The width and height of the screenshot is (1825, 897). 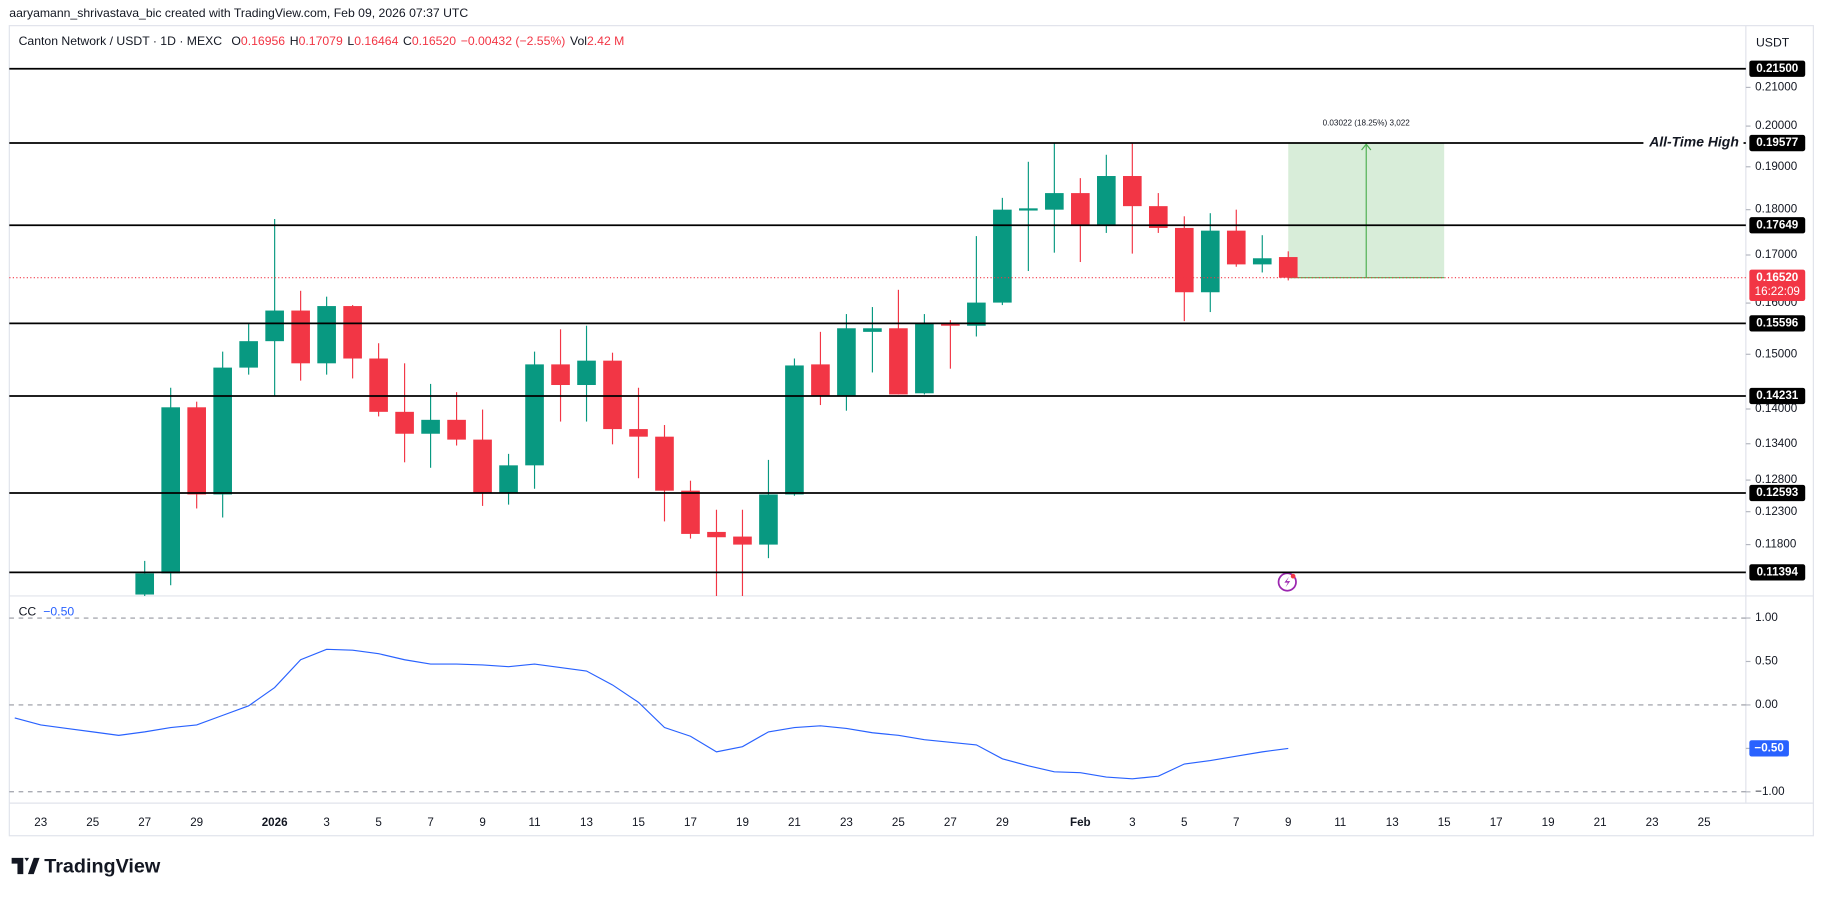 I want to click on x-tick-label: 27, so click(x=950, y=822).